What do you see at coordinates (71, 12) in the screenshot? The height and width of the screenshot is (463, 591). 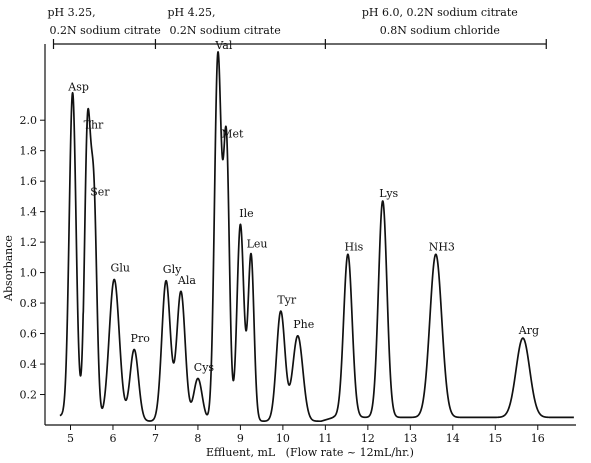 I see `buffer-label-line1: pH 3.25,` at bounding box center [71, 12].